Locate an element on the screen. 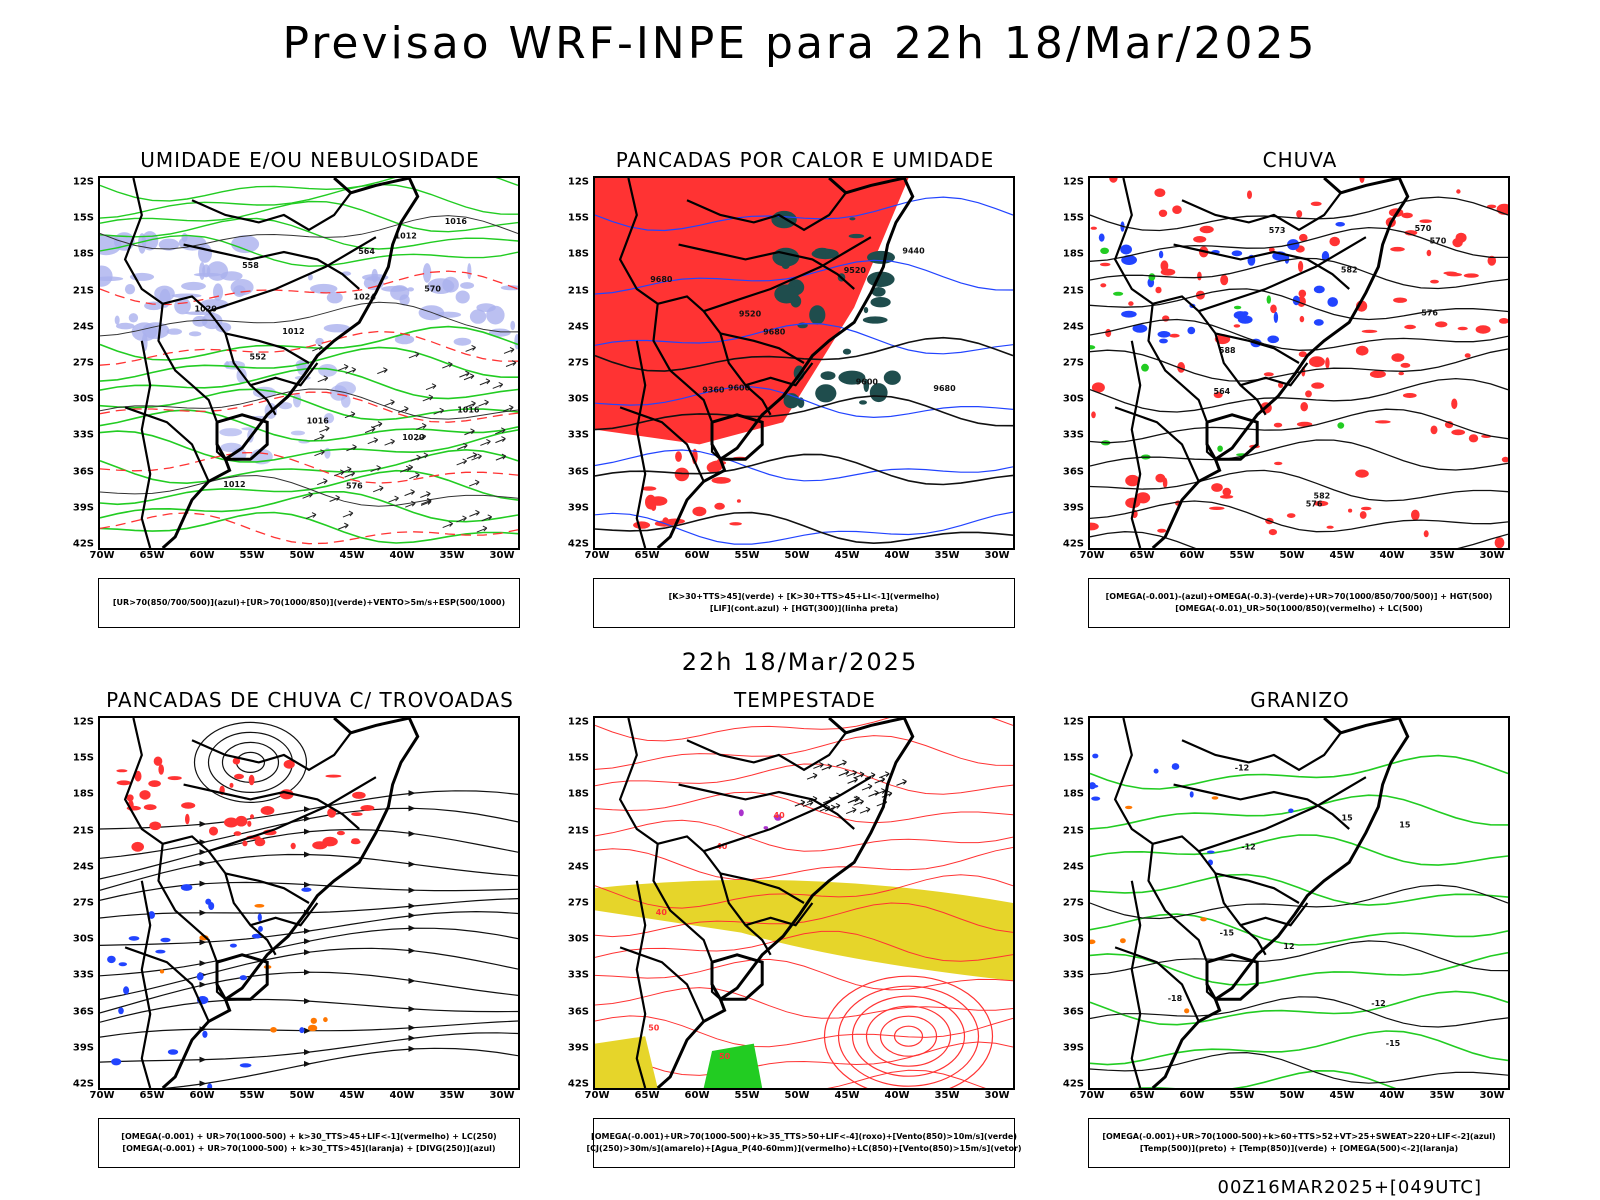  lat-tick-label: 12S is located at coordinates (83, 722).